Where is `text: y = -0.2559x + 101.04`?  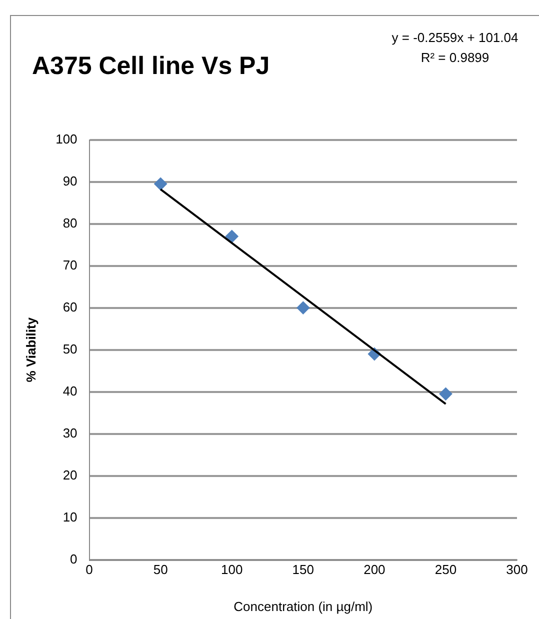
text: y = -0.2559x + 101.04 is located at coordinates (455, 38).